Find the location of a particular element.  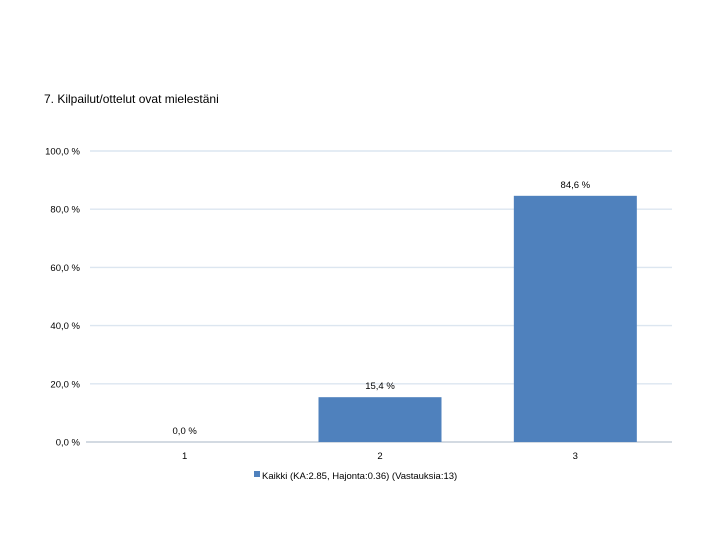

y-tick-label: 20,0 % is located at coordinates (65, 384).